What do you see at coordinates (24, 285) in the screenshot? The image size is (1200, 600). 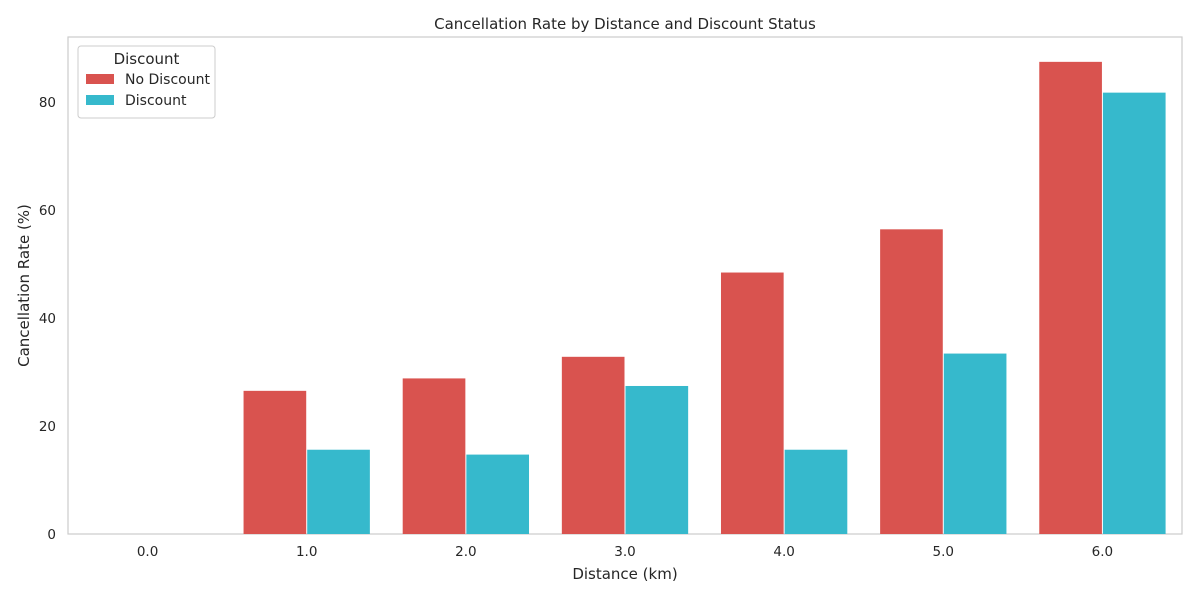 I see `y-axis-label: Cancellation Rate (%)` at bounding box center [24, 285].